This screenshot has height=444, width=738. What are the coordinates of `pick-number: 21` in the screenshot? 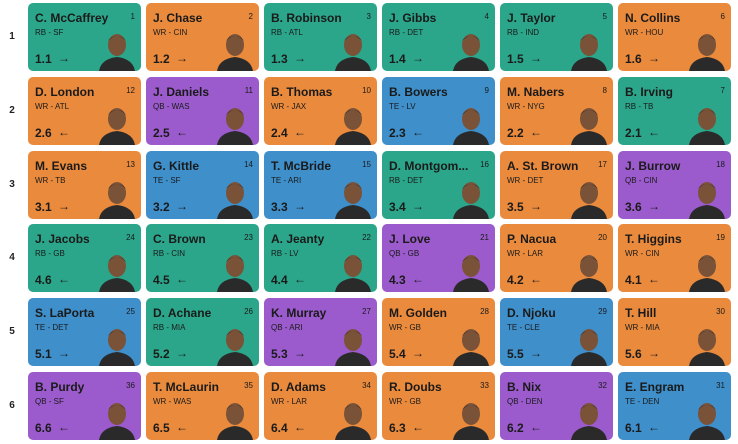 It's located at (484, 238).